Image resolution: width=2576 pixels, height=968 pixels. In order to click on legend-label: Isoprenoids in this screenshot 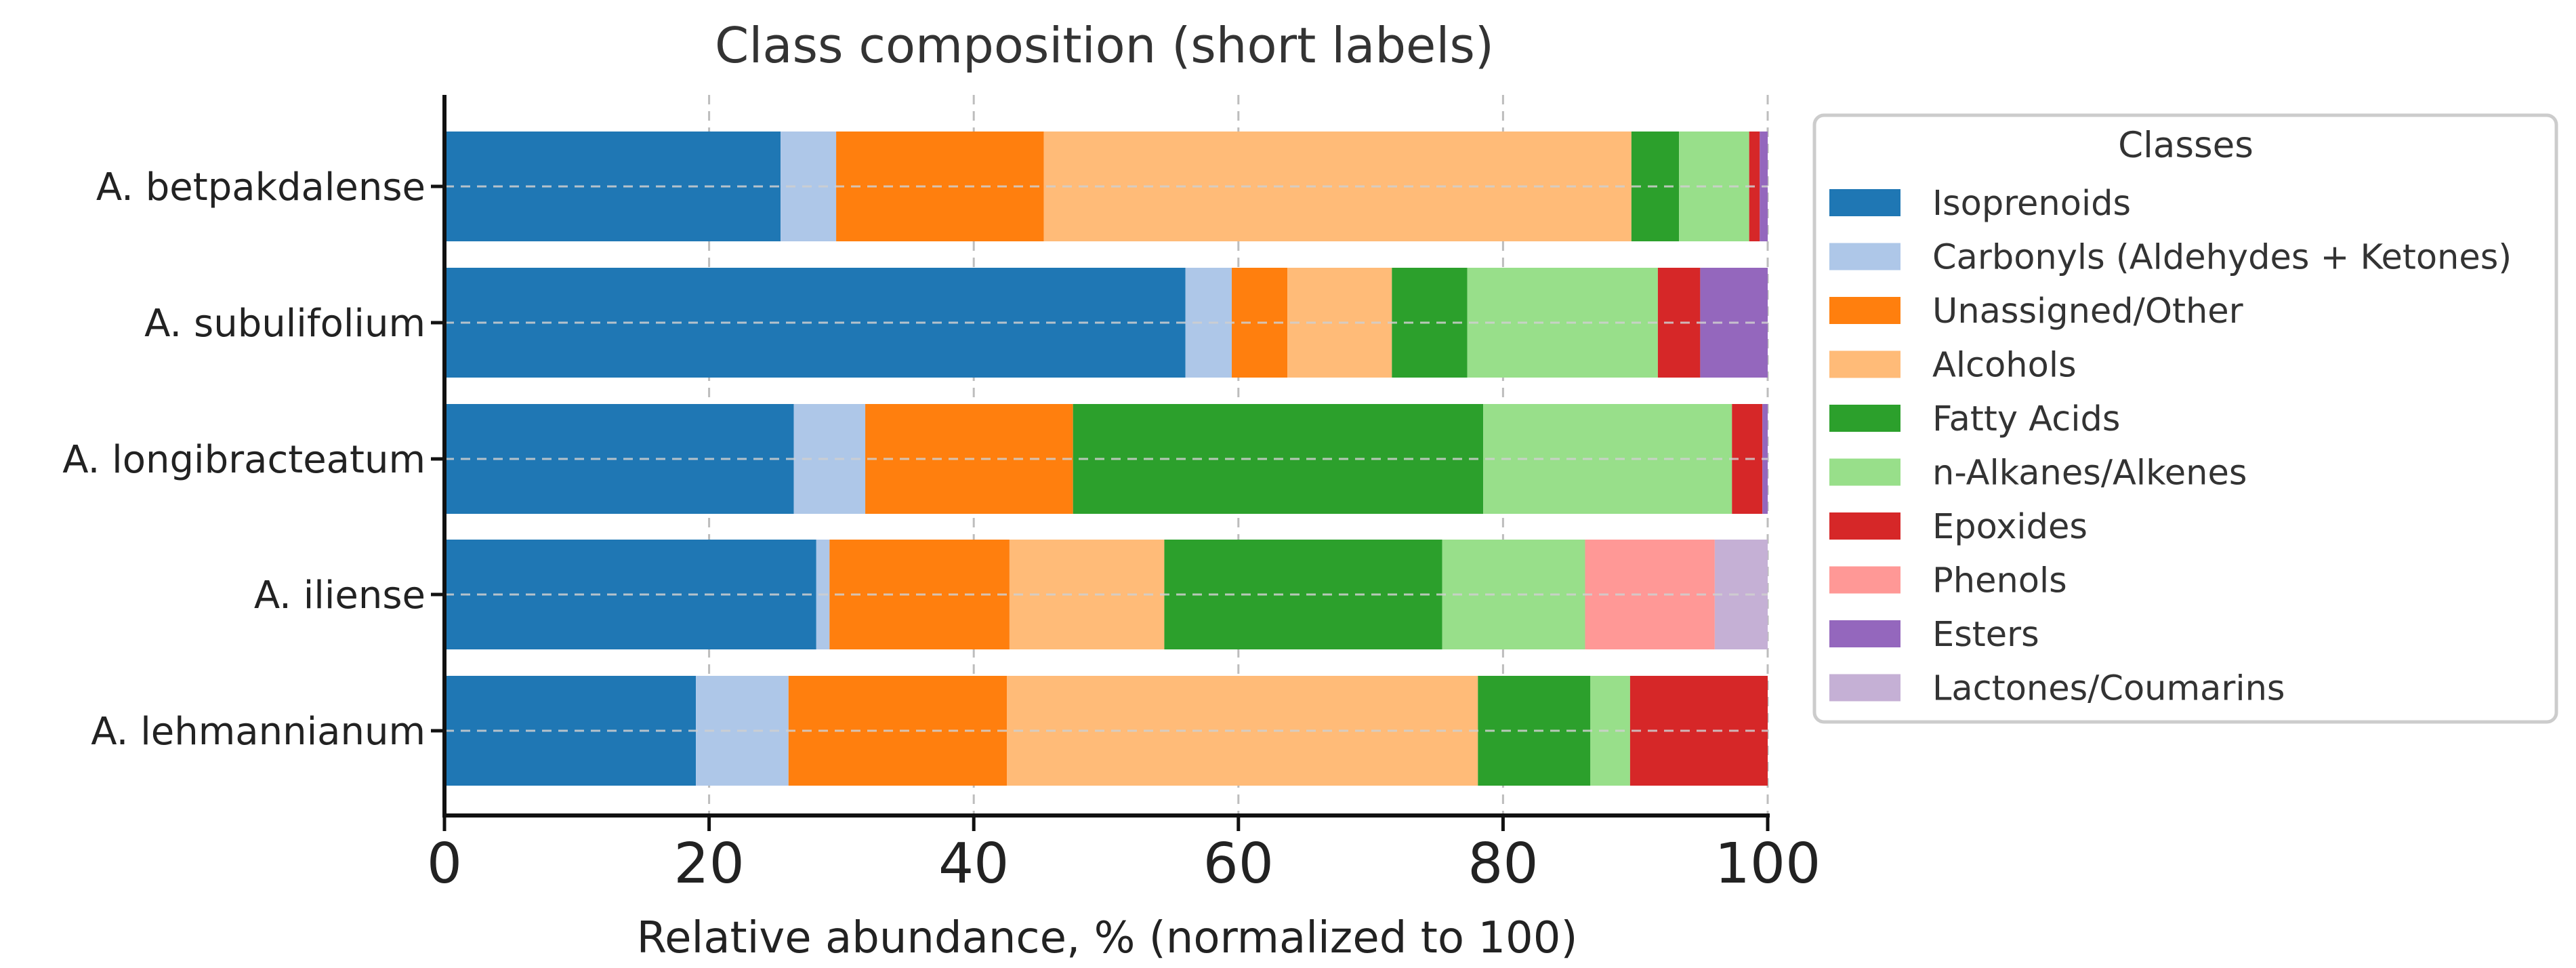, I will do `click(2031, 204)`.